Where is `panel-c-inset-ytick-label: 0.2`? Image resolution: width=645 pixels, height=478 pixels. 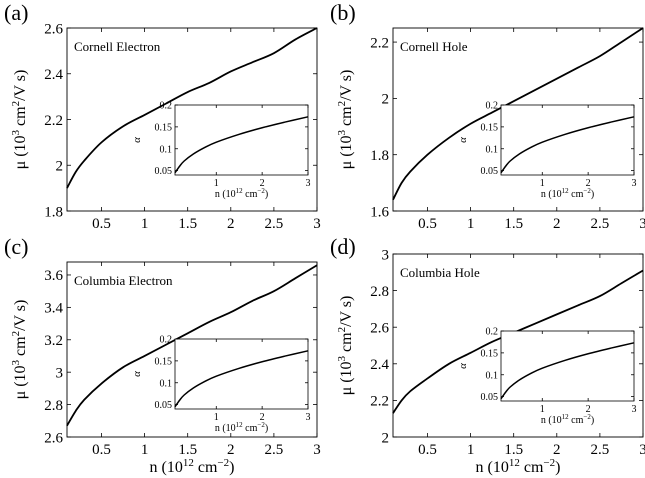 panel-c-inset-ytick-label: 0.2 is located at coordinates (166, 340).